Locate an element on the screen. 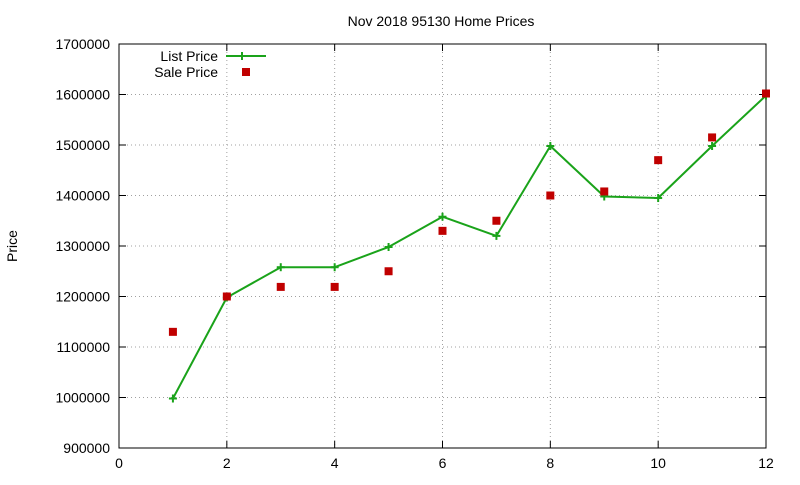 This screenshot has width=800, height=485. y-tick-label: 1300000 is located at coordinates (82, 246).